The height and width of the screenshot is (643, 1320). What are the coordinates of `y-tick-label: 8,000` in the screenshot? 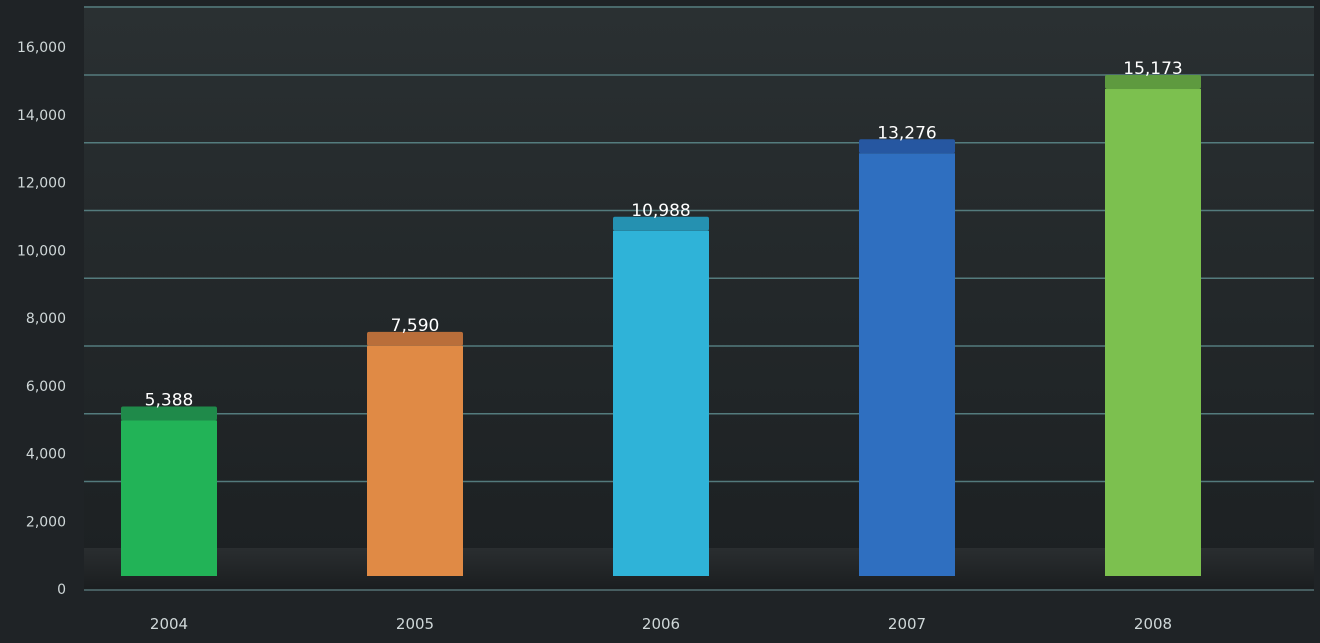 It's located at (46, 319).